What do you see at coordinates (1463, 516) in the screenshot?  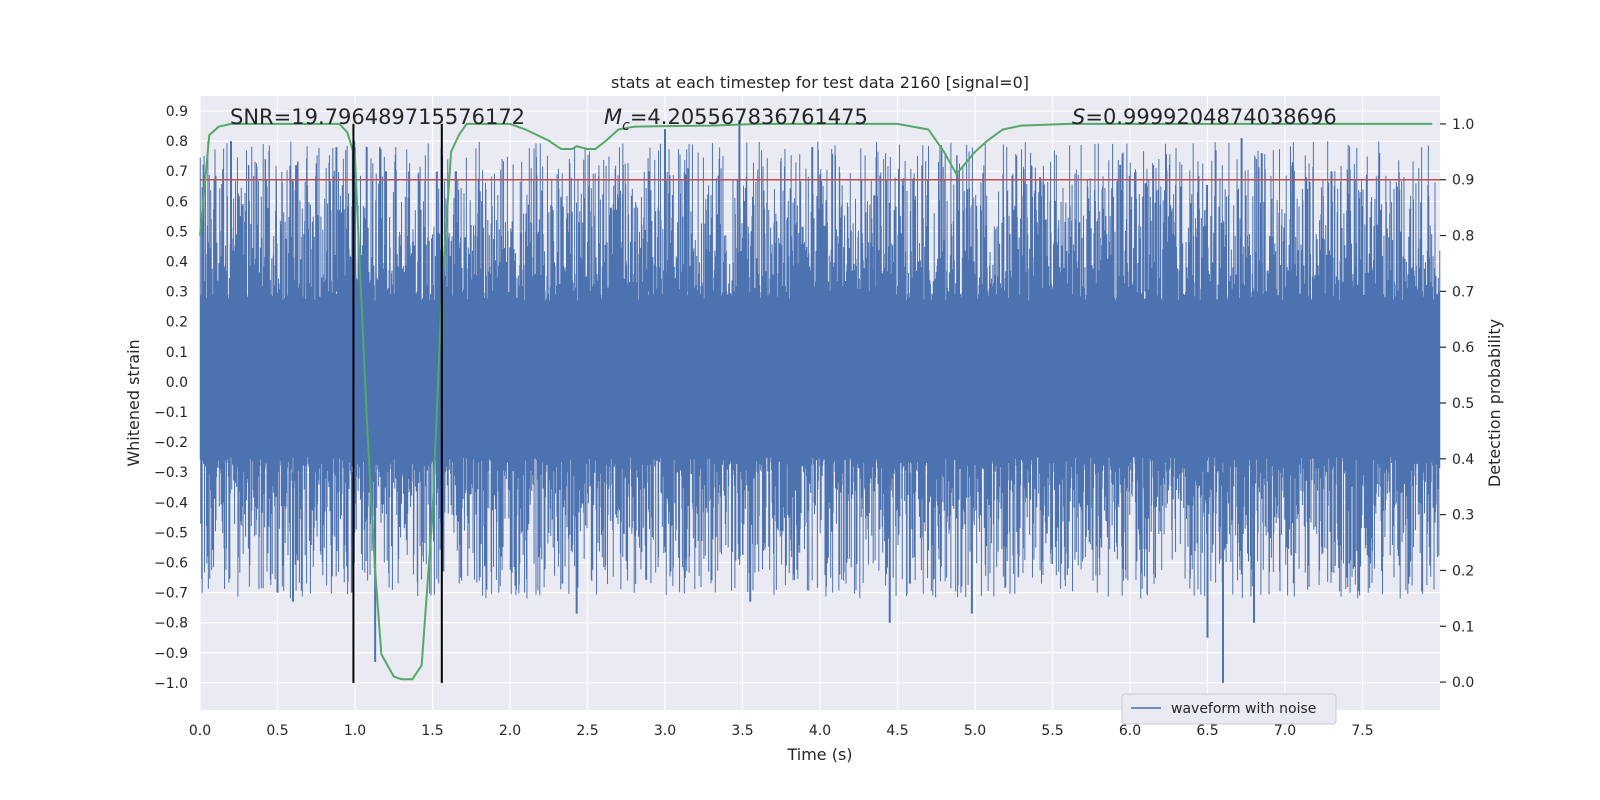 I see `right-y-tick-label: 0.3` at bounding box center [1463, 516].